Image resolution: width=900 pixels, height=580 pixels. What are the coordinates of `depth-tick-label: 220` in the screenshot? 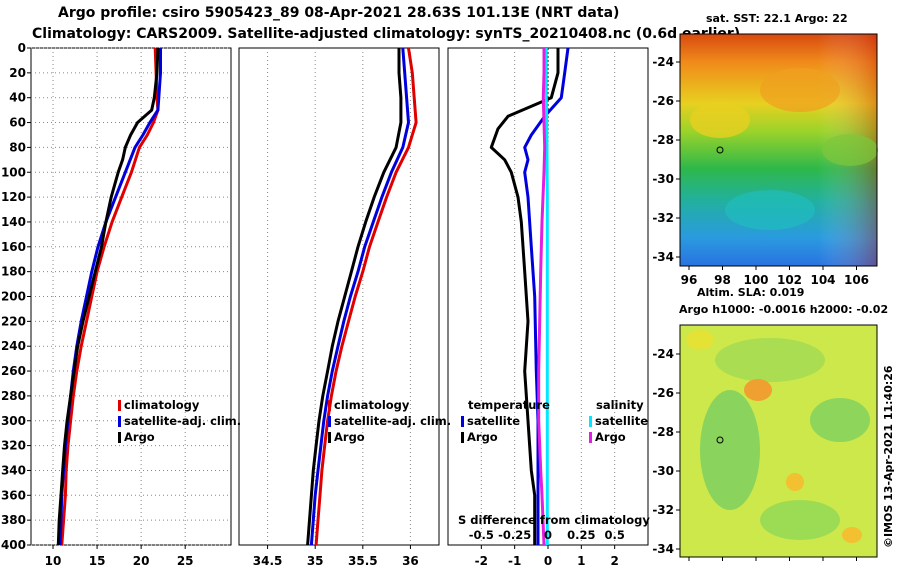 It's located at (13, 321).